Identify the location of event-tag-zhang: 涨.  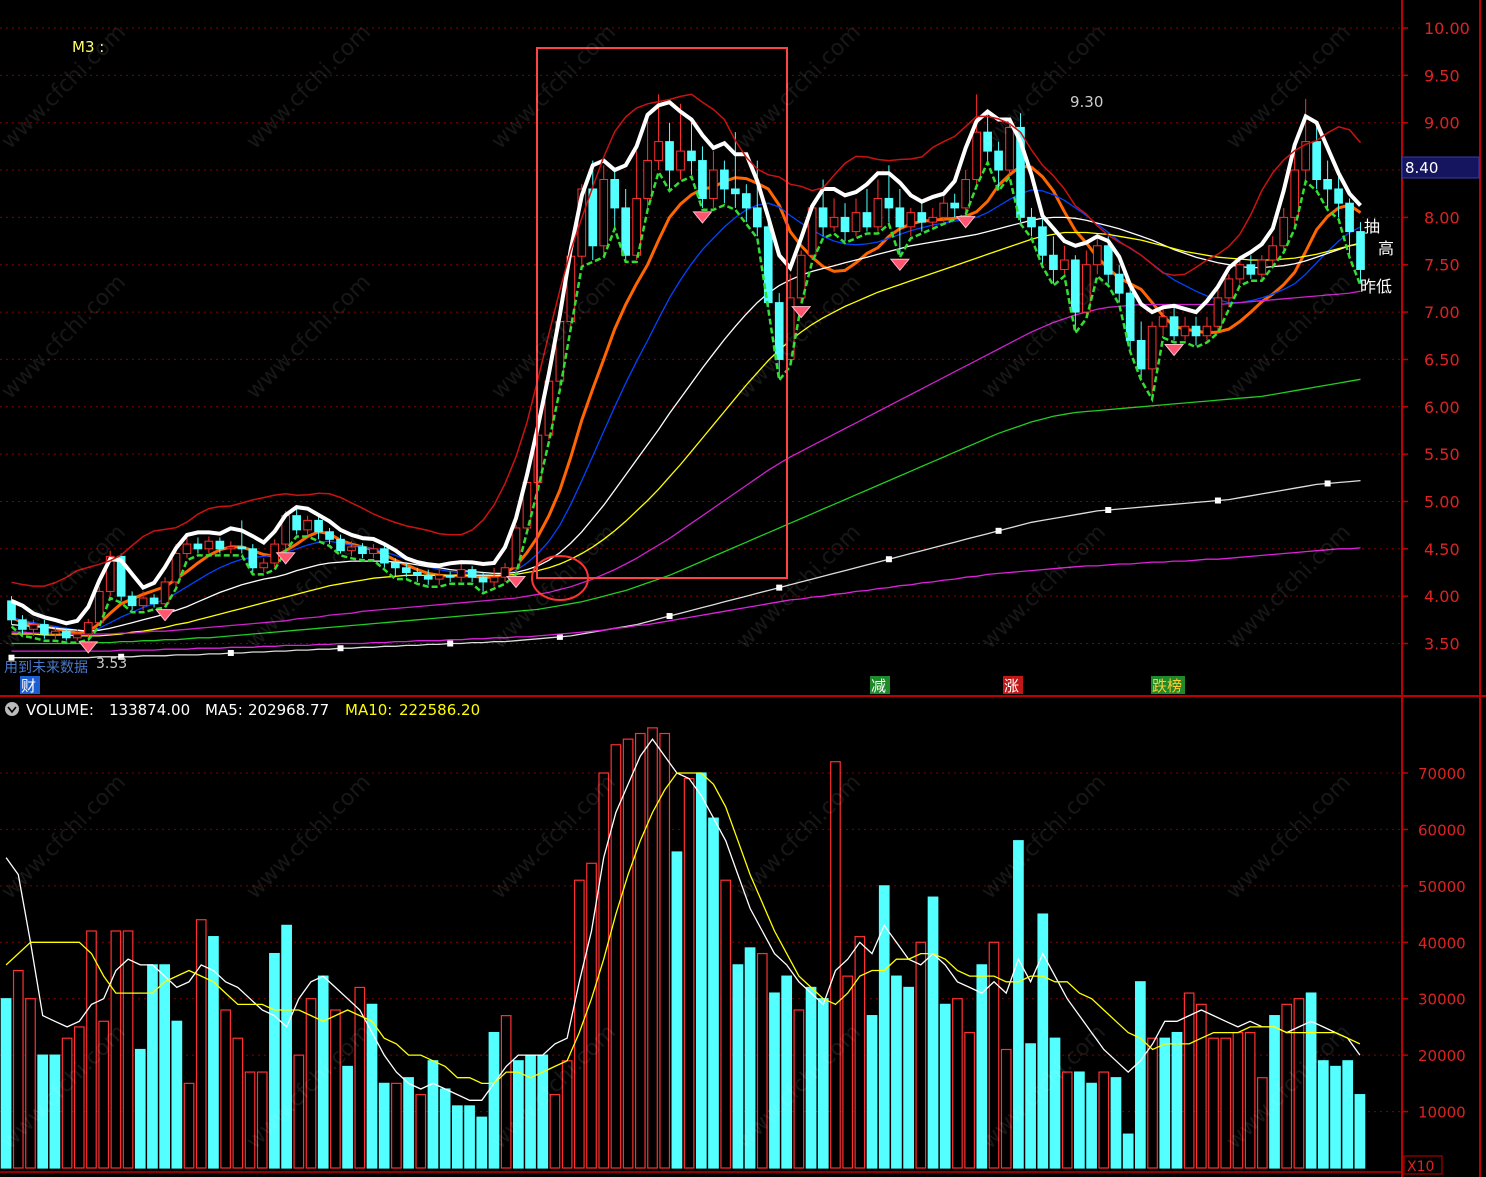
(1013, 685).